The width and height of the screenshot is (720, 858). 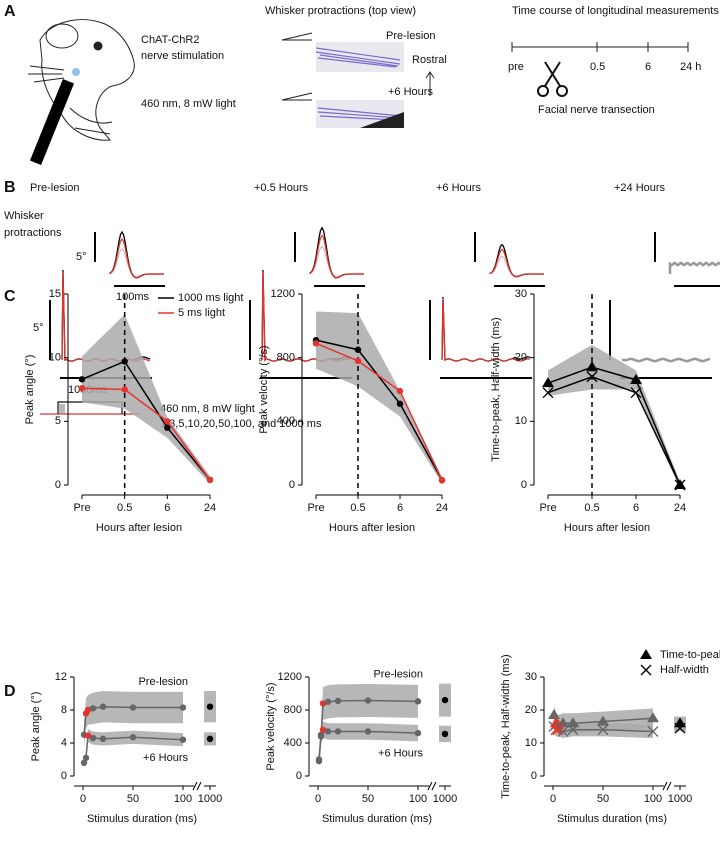 I want to click on y-tick-label: 400, so click(x=293, y=743).